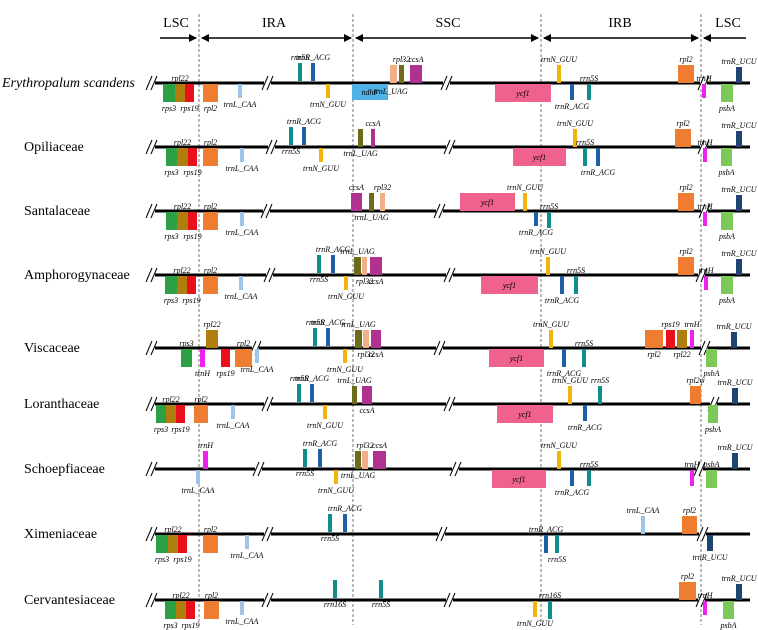 The height and width of the screenshot is (630, 758). Describe the element at coordinates (522, 93) in the screenshot. I see `gene-label: ycf1` at that location.